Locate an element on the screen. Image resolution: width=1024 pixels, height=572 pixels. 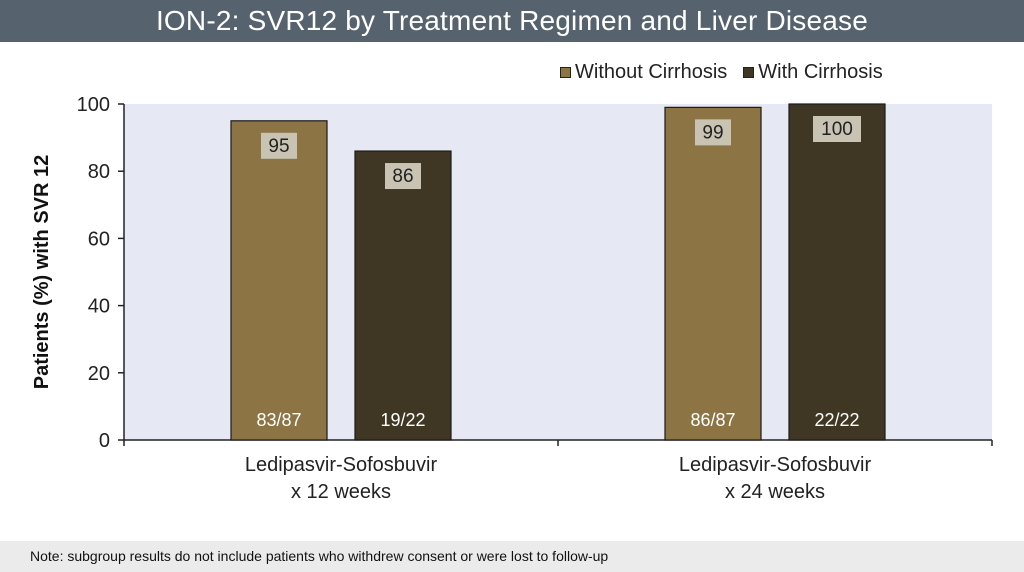
y-axis-label: Patients (%) with SVR 12 is located at coordinates (42, 272).